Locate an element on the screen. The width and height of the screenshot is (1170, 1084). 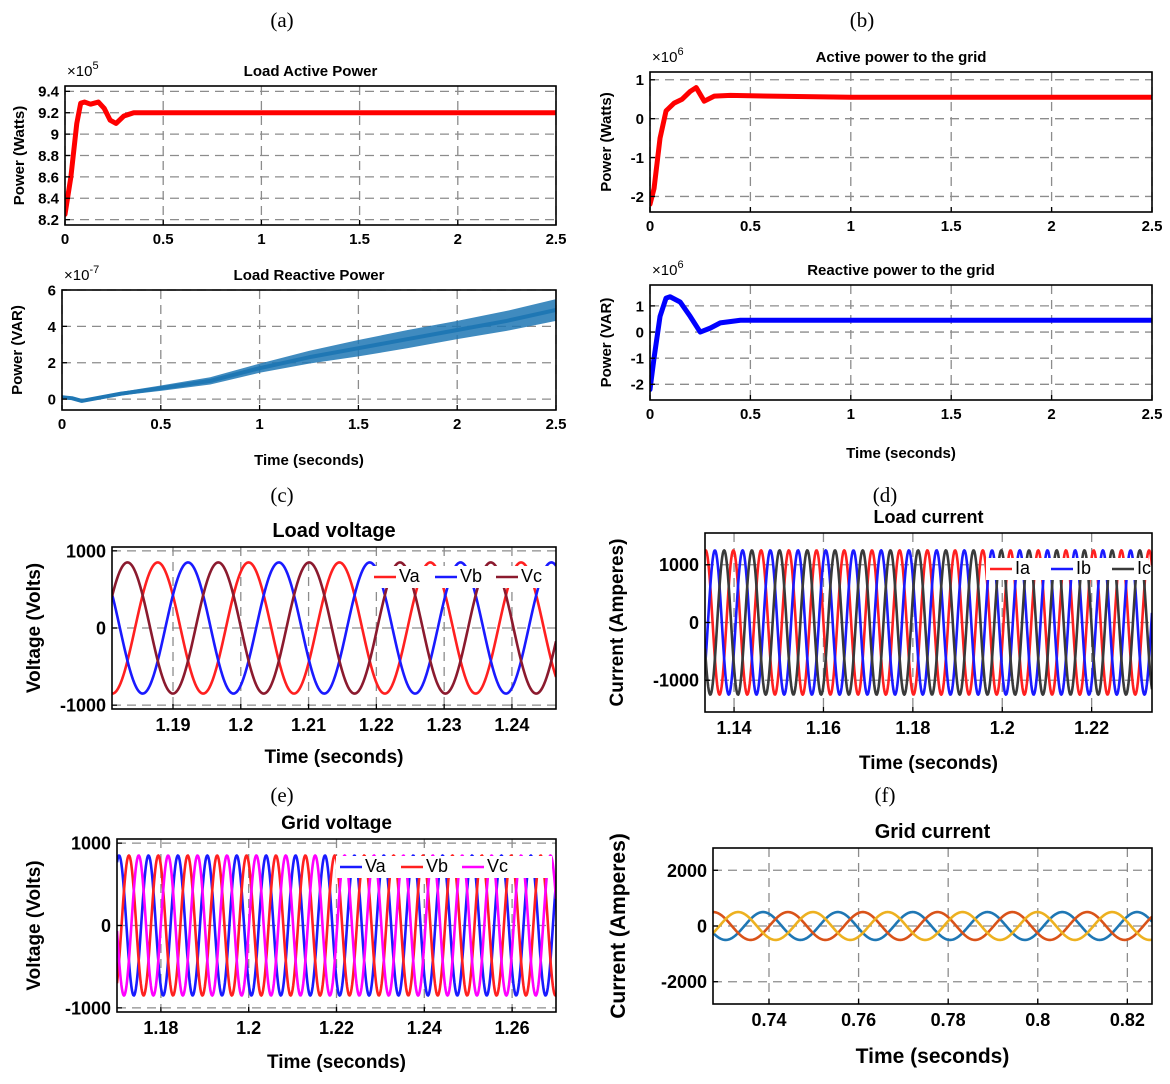
chart-a2-y-multiplier-exp: -7 is located at coordinates (94, 270).